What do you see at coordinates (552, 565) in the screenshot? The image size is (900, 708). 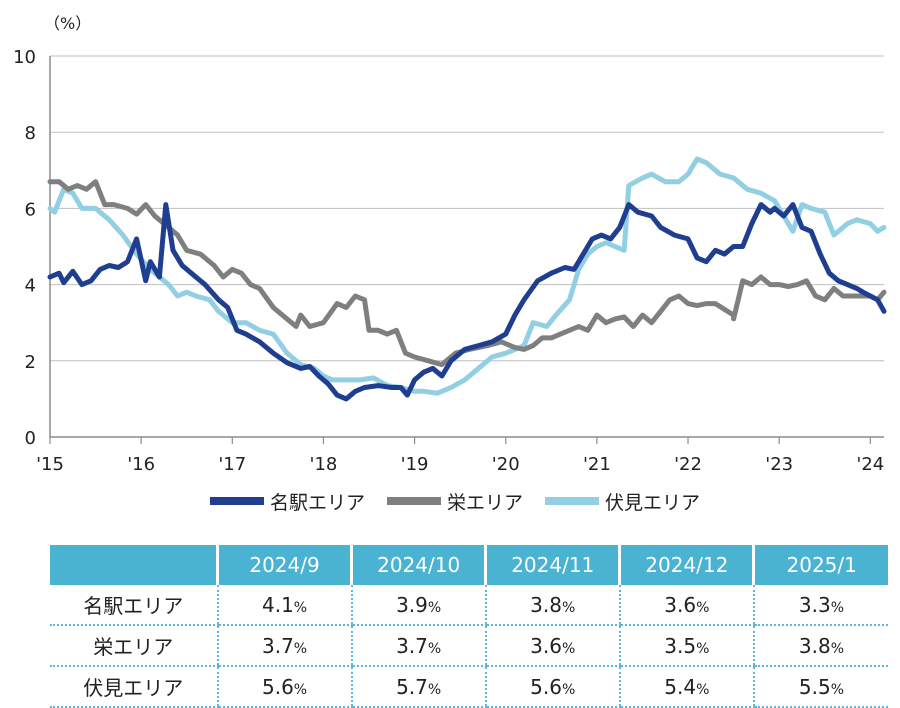 I see `table-header-cell: 2024/11` at bounding box center [552, 565].